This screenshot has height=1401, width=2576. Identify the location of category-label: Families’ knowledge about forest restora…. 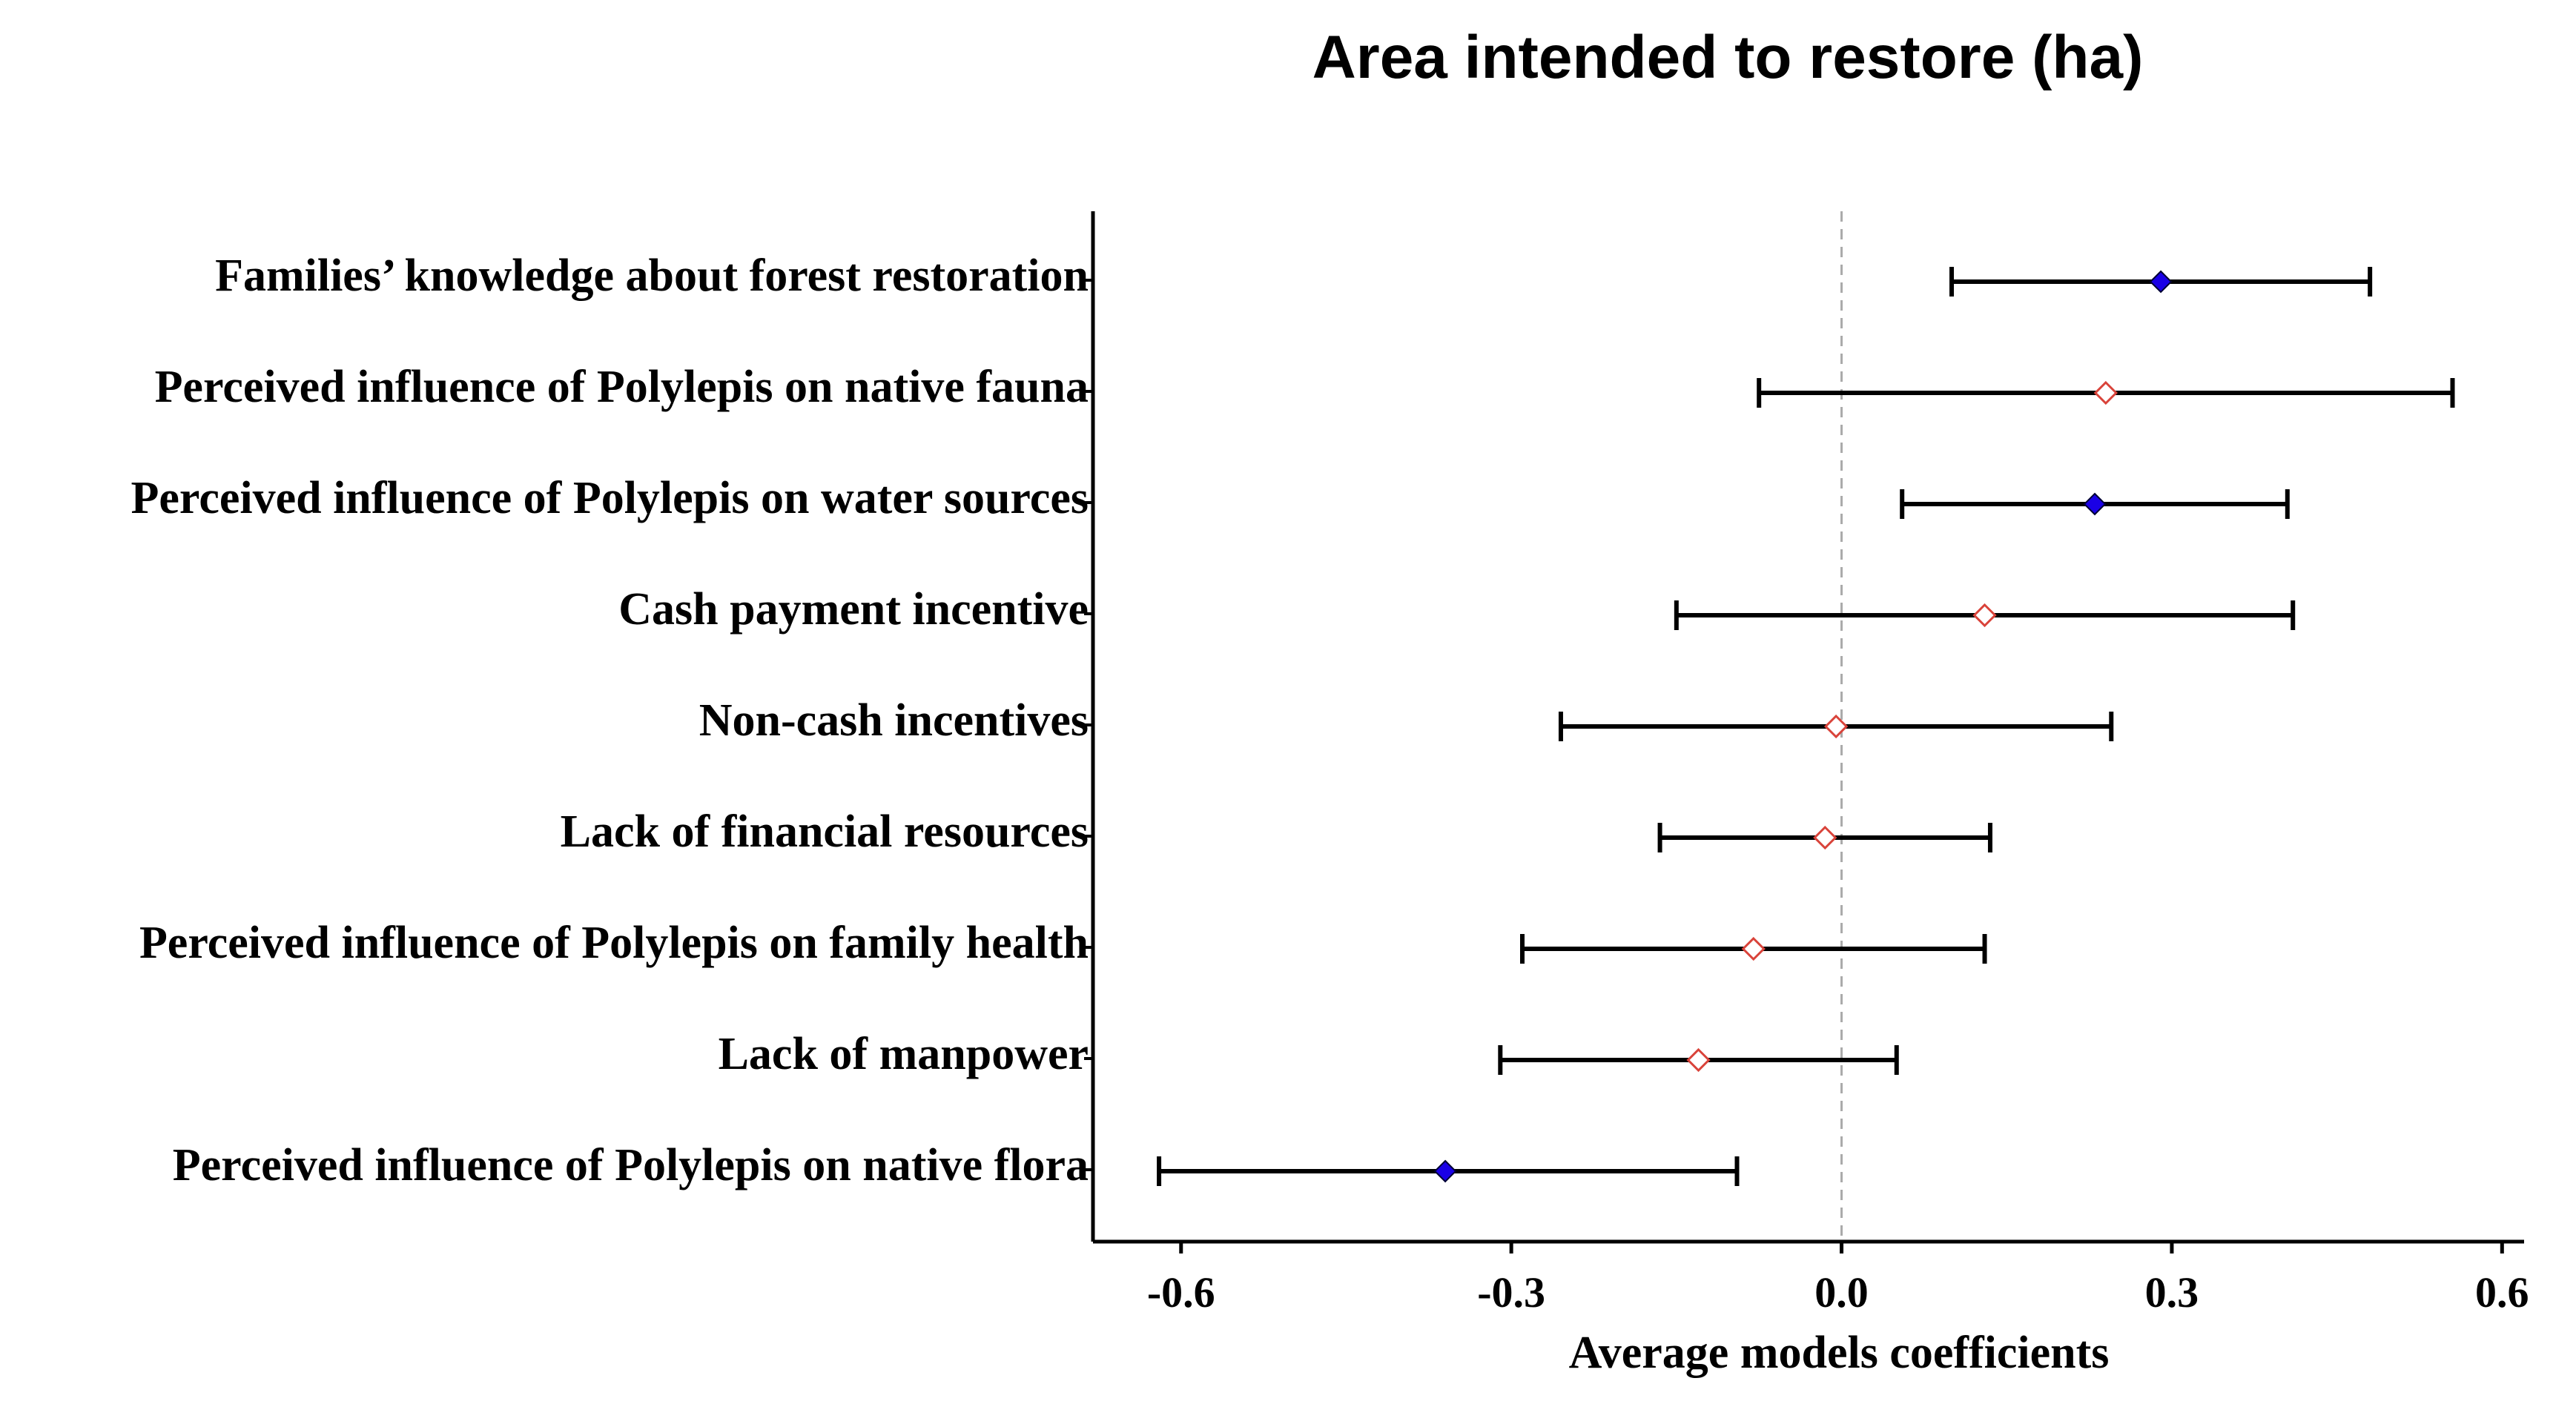
(652, 276).